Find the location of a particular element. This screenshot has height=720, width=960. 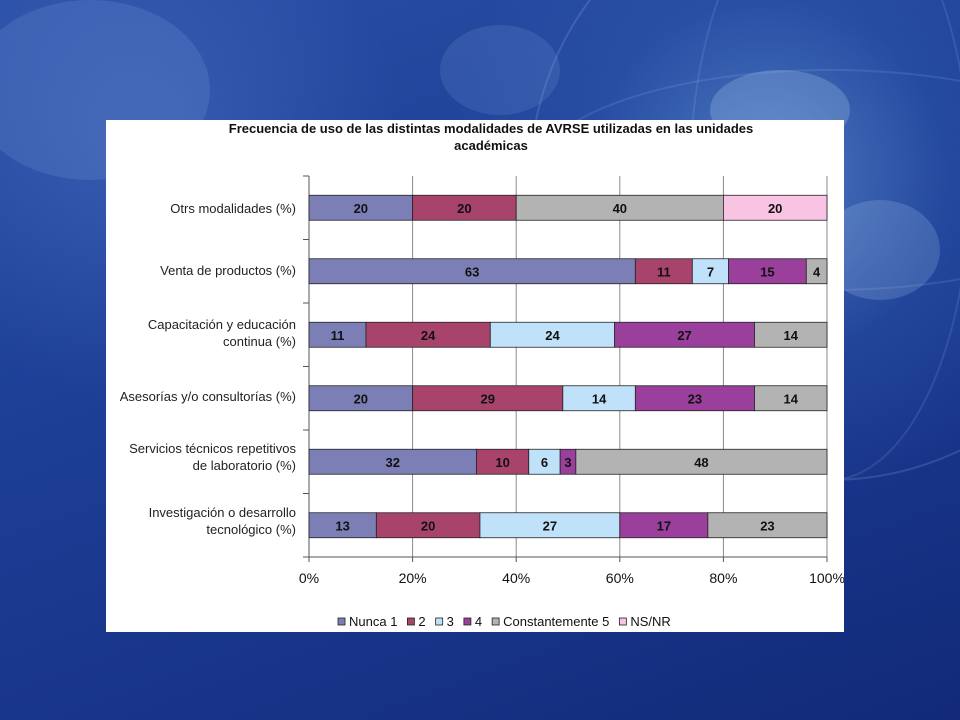

chart-title-line2: académicas is located at coordinates (491, 145).